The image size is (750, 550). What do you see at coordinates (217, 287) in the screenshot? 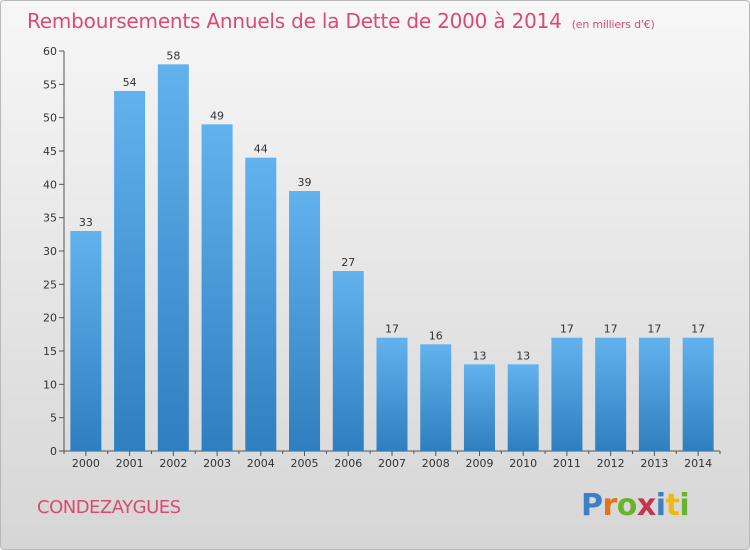
I see `bar-2003` at bounding box center [217, 287].